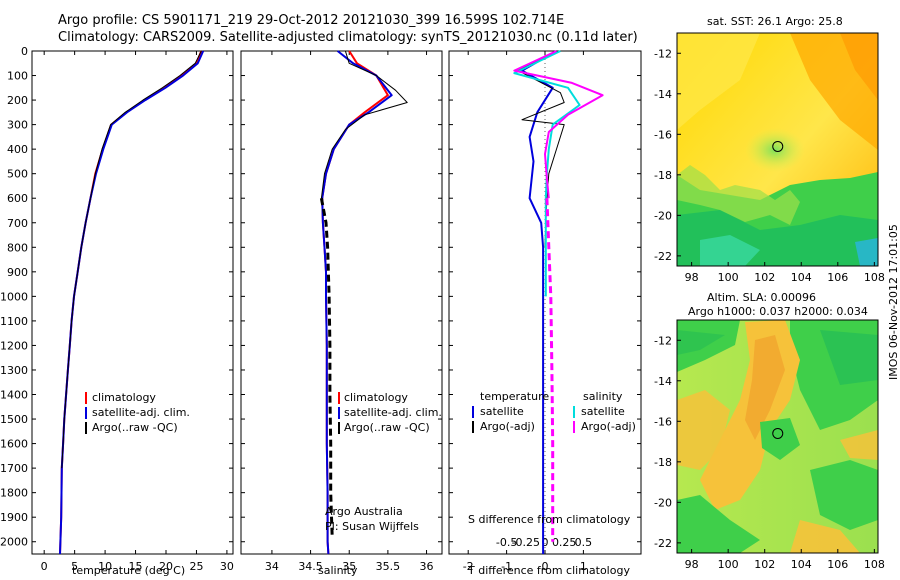  I want to click on temperature-ytick-label: 0, so click(24, 51).